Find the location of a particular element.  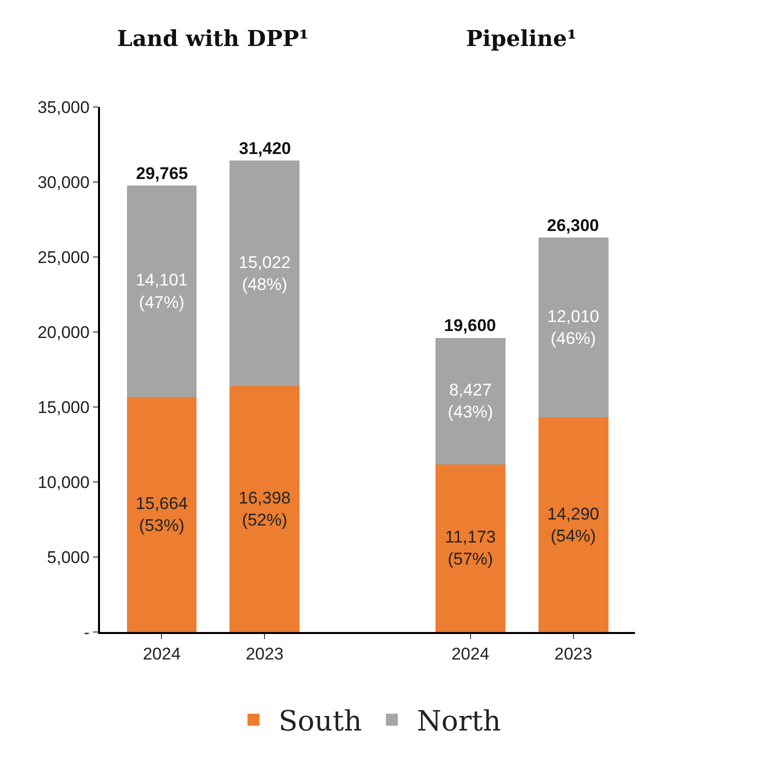

data-label: 11,173 (57%) is located at coordinates (470, 548).